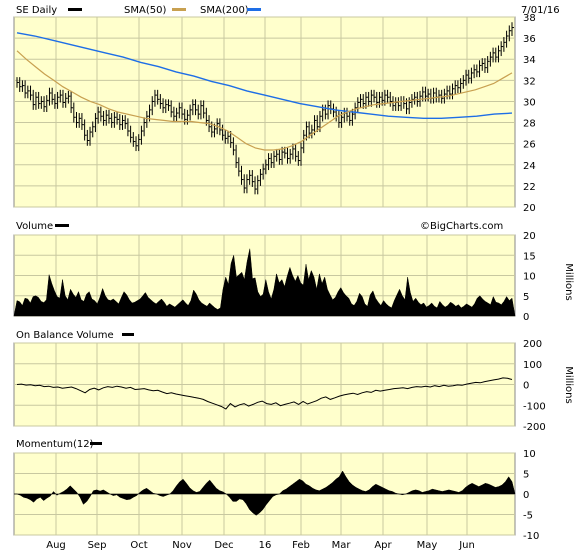 Image resolution: width=579 pixels, height=557 pixels. I want to click on x-tick-label: 16, so click(265, 545).